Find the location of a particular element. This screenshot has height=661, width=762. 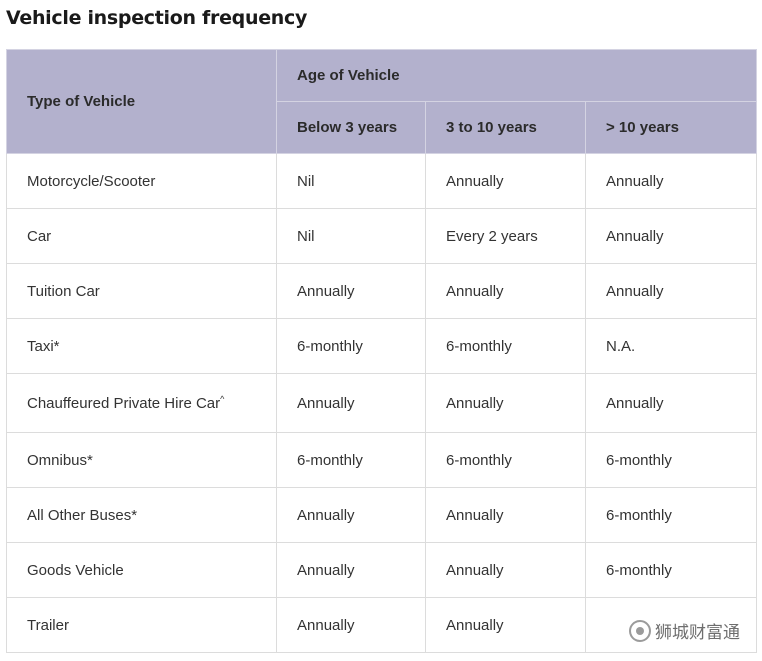

vehicle-type-label: Omnibus* is located at coordinates (60, 460).